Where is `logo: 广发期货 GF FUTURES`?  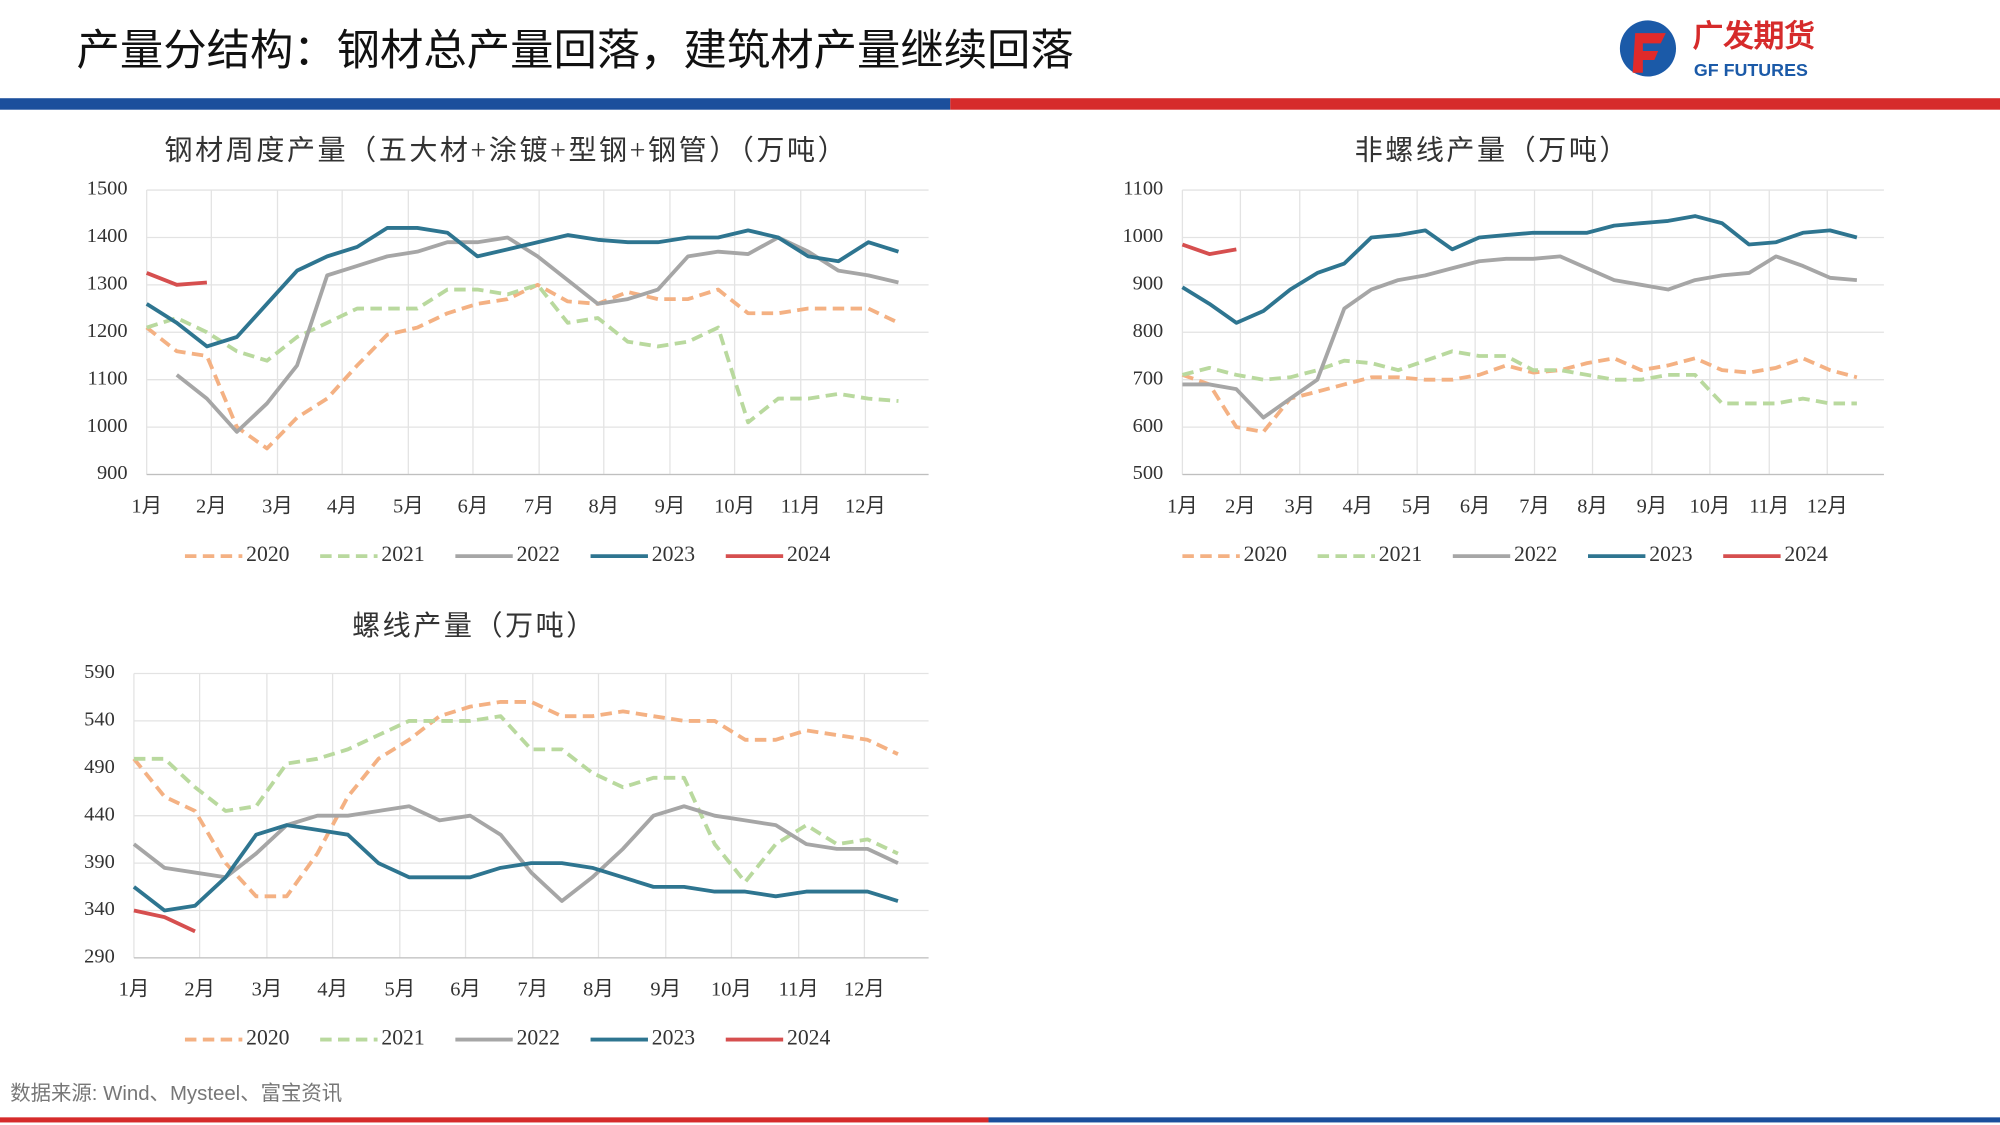
logo: 广发期货 GF FUTURES is located at coordinates (1717, 49).